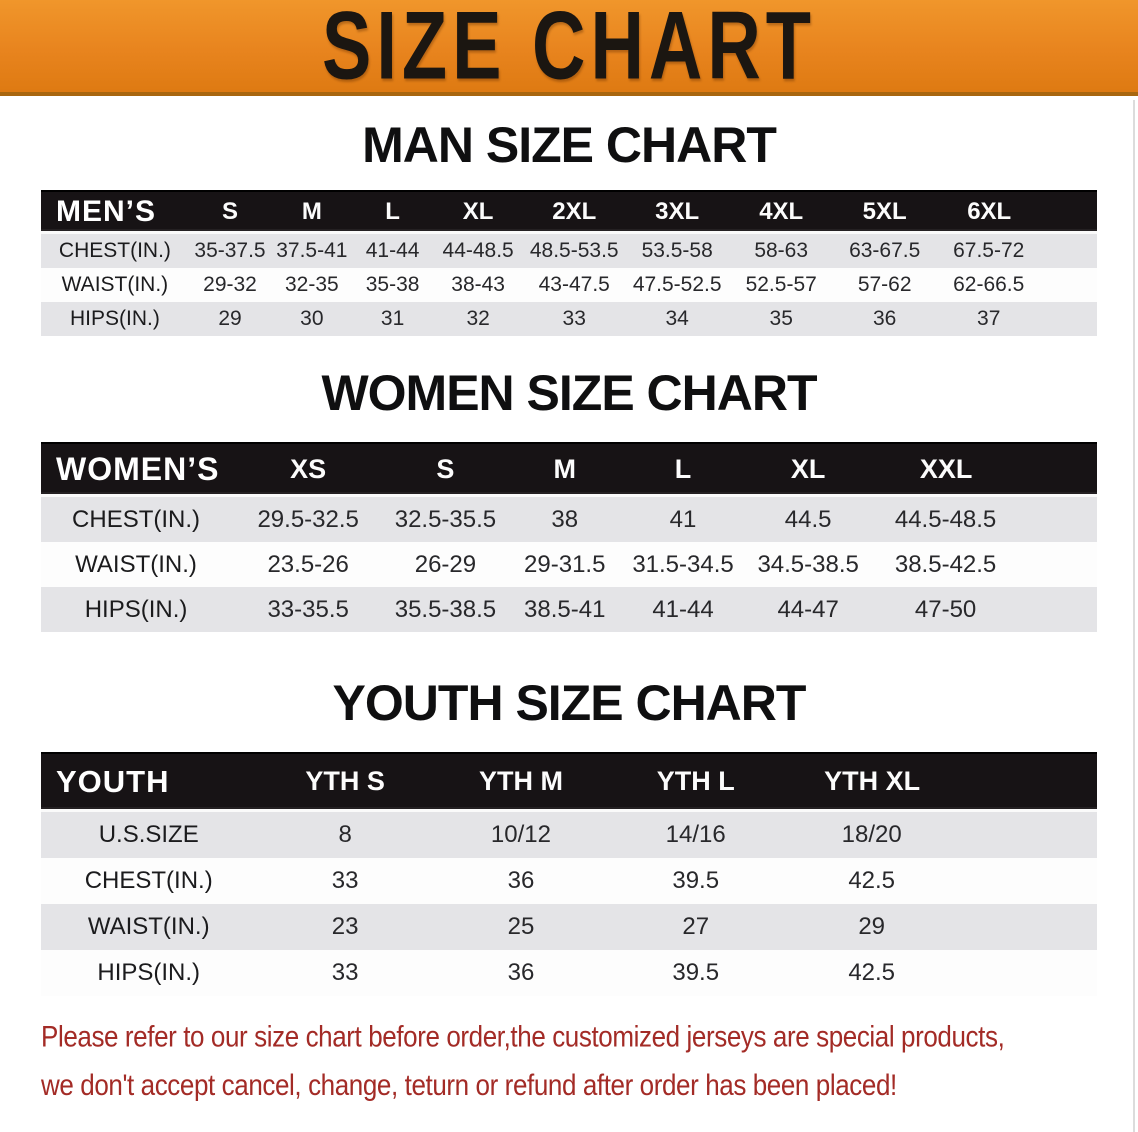 The height and width of the screenshot is (1132, 1138). Describe the element at coordinates (565, 564) in the screenshot. I see `measurement-cell: 29-31.5` at that location.